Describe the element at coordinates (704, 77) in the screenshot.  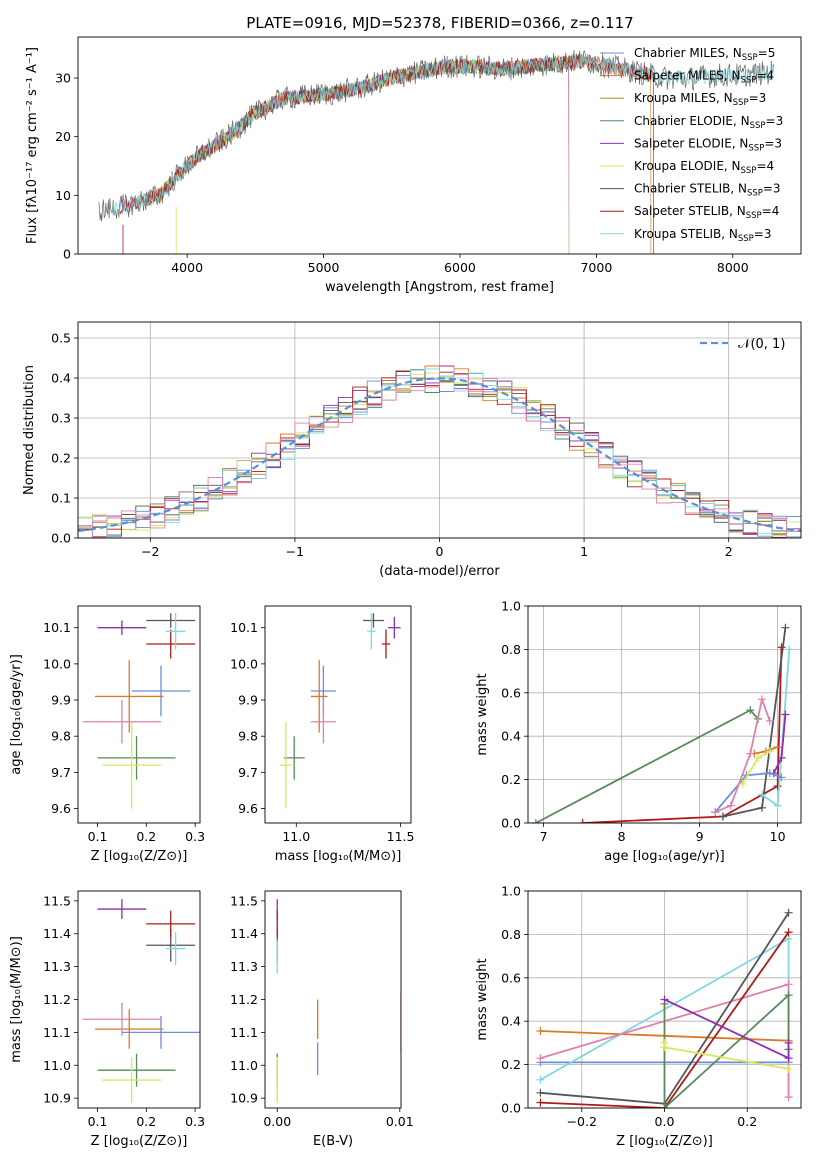
I see `legend-label: Salpeter MILES, NSSP=4` at that location.